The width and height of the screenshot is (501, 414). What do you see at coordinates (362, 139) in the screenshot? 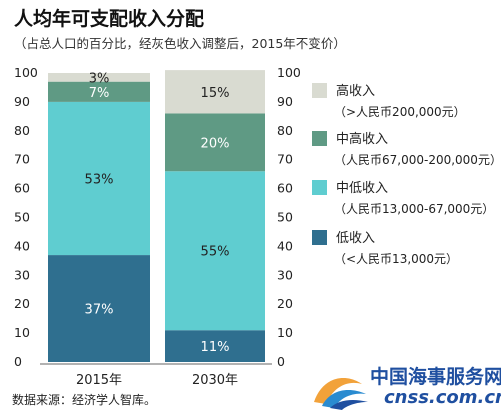
I see `legend-name: 中高收入` at bounding box center [362, 139].